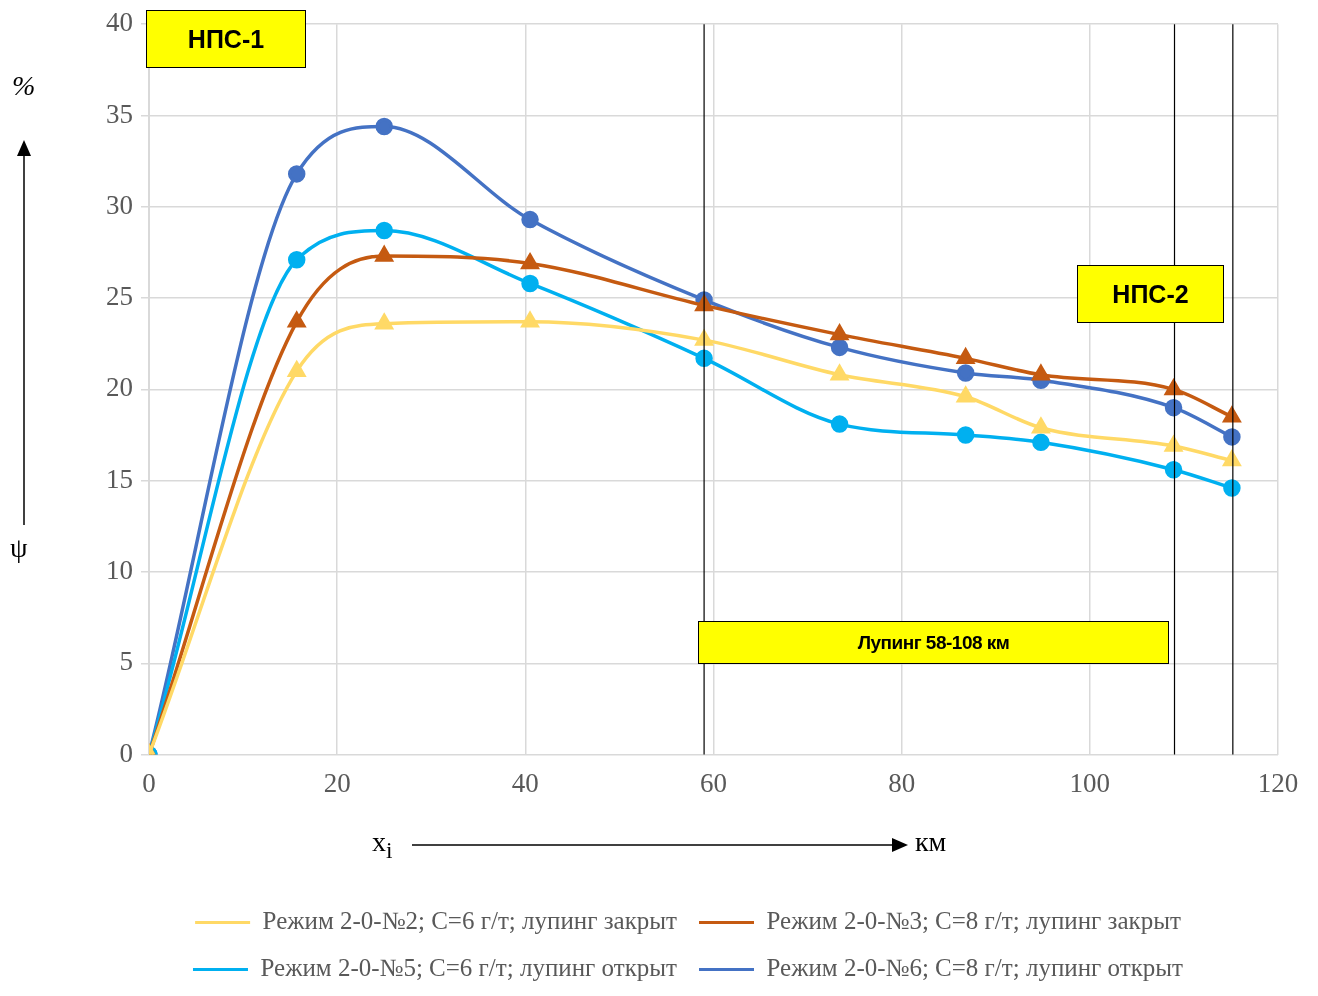  Describe the element at coordinates (975, 968) in the screenshot. I see `legend-label: Режим 2-0-№6; С=8 г/т; лупинг открыт` at that location.